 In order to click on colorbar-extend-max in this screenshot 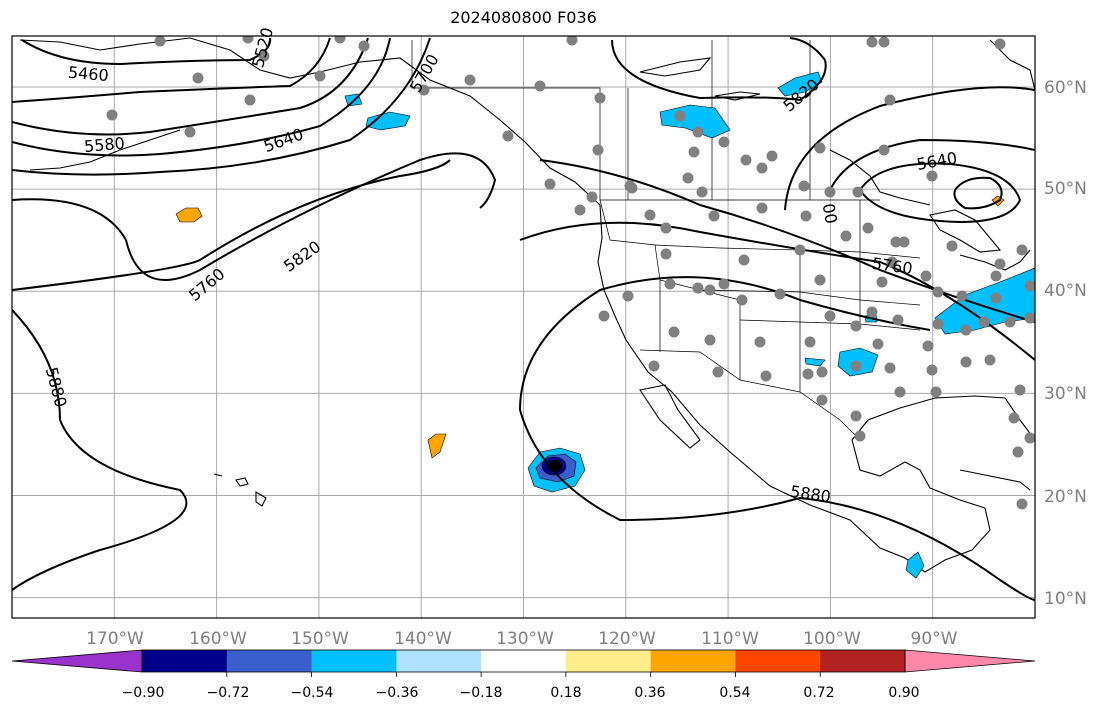, I will do `click(970, 661)`.